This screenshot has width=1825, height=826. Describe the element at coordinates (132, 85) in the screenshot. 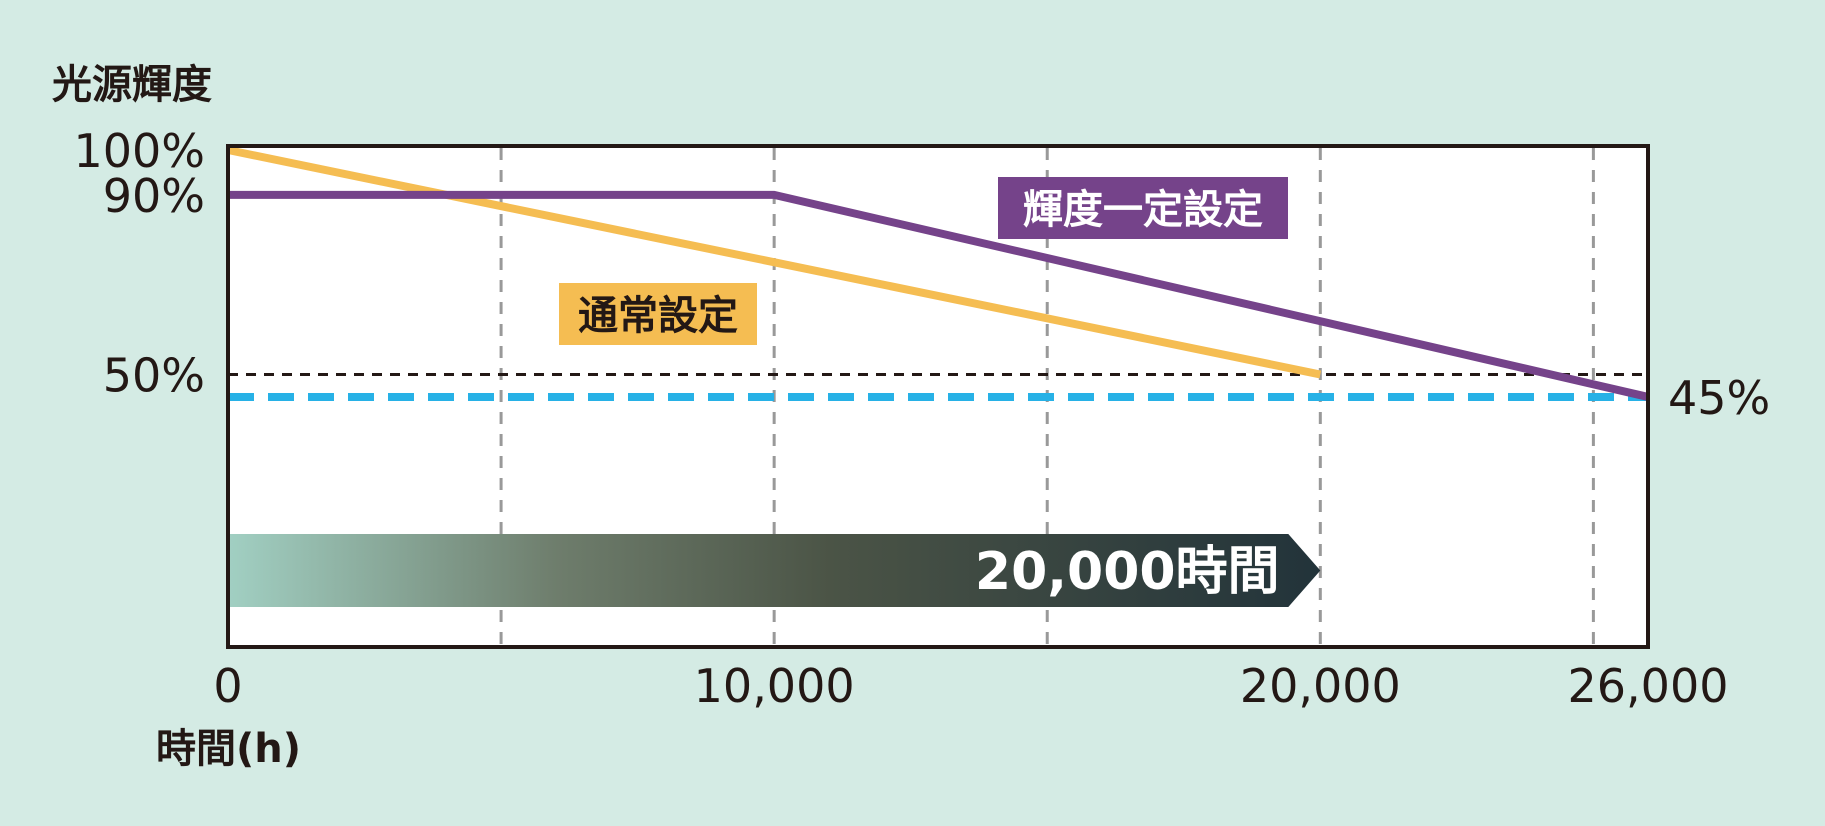

I see `y-axis-title: 光源輝度` at that location.